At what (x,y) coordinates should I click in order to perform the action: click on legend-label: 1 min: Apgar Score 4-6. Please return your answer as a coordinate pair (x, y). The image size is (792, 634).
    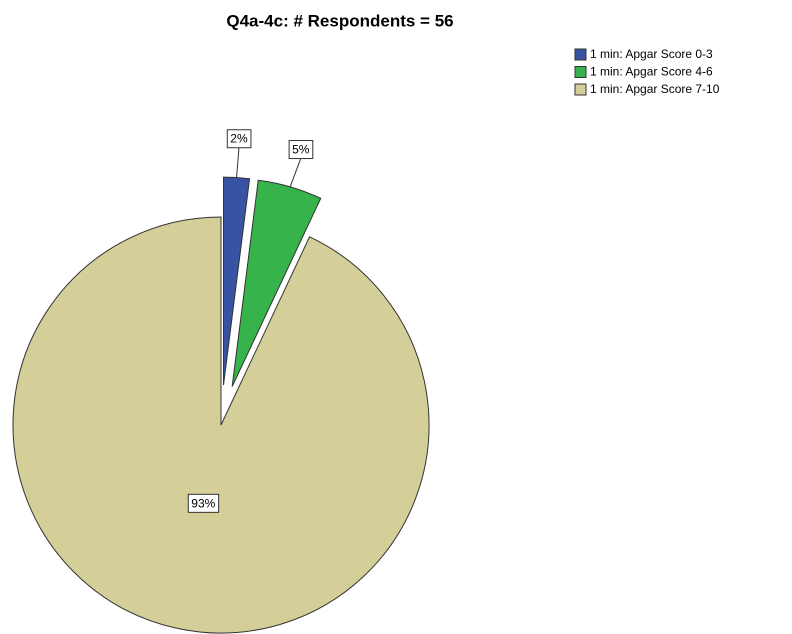
    Looking at the image, I should click on (651, 72).